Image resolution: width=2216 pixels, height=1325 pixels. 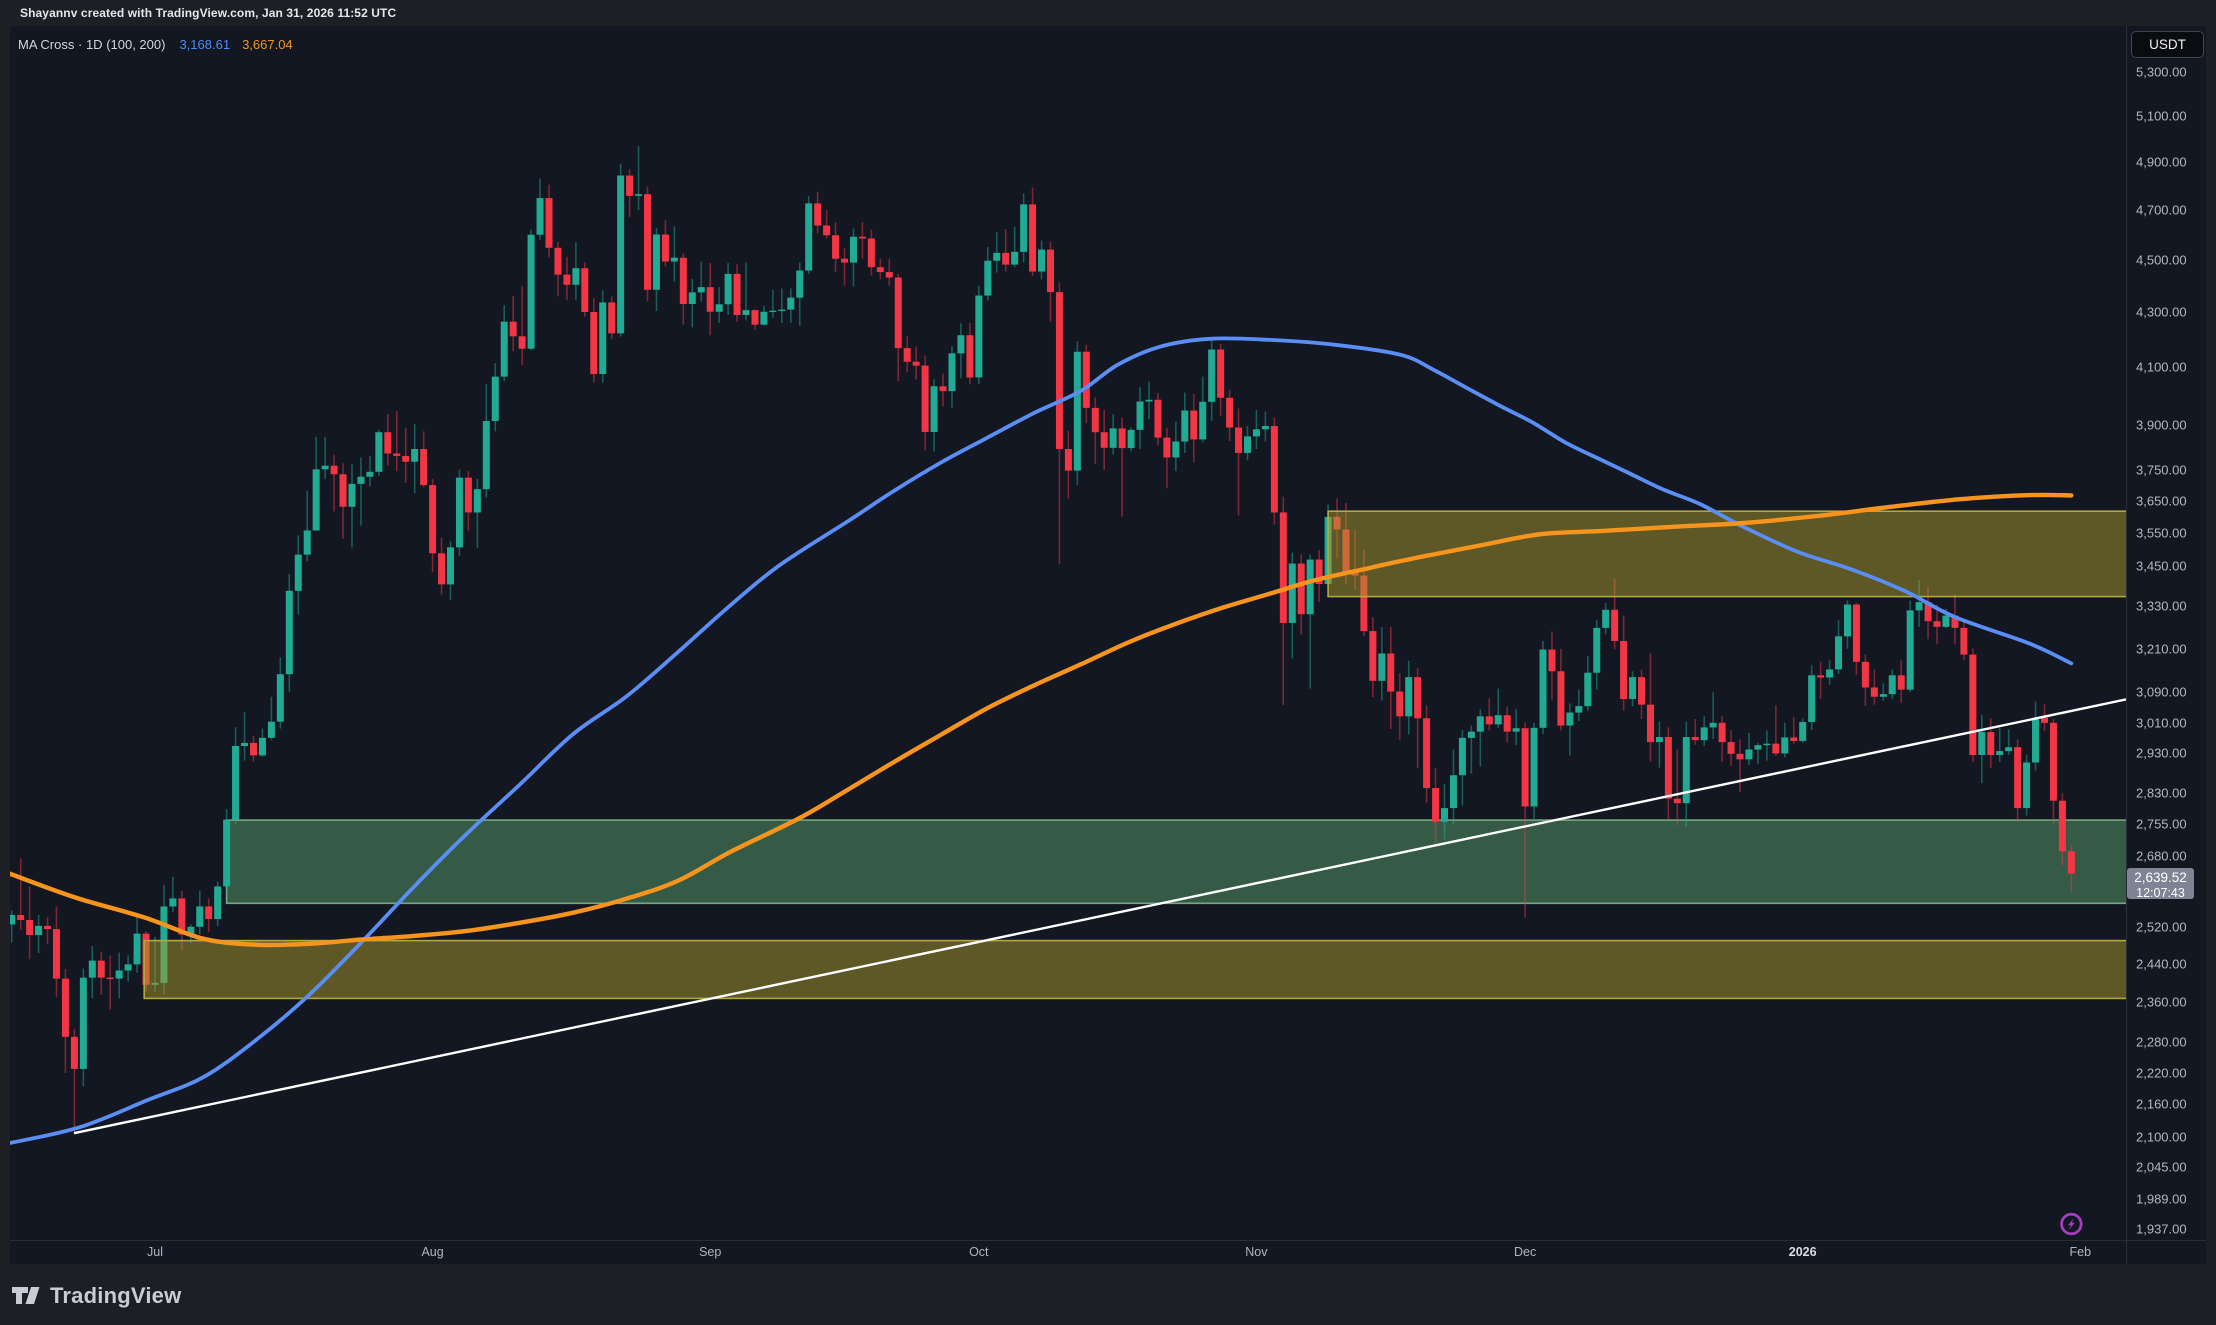 I want to click on demand-zone-lower, so click(x=1154, y=969).